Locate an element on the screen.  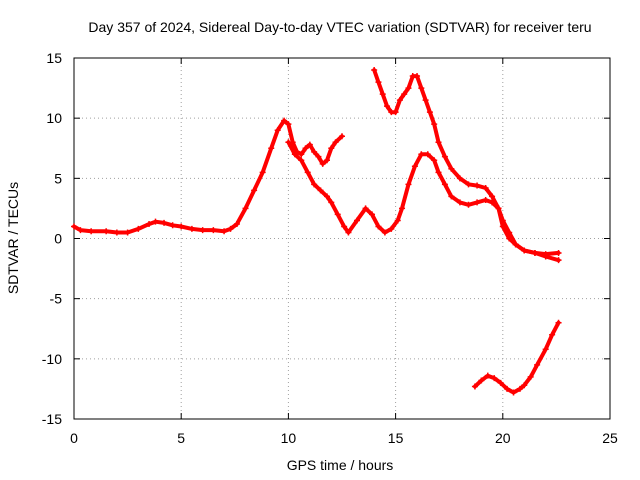
x-tick-label: 10 is located at coordinates (289, 438).